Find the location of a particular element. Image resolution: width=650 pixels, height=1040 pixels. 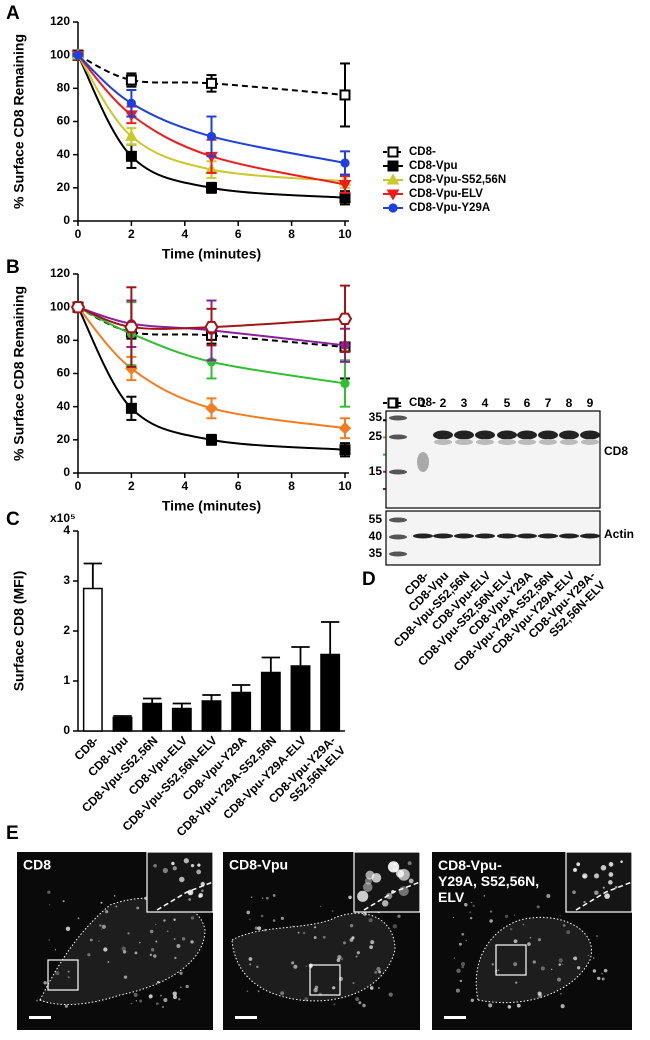

legend-label: CD8-Vpu-Y29A is located at coordinates (449, 208).